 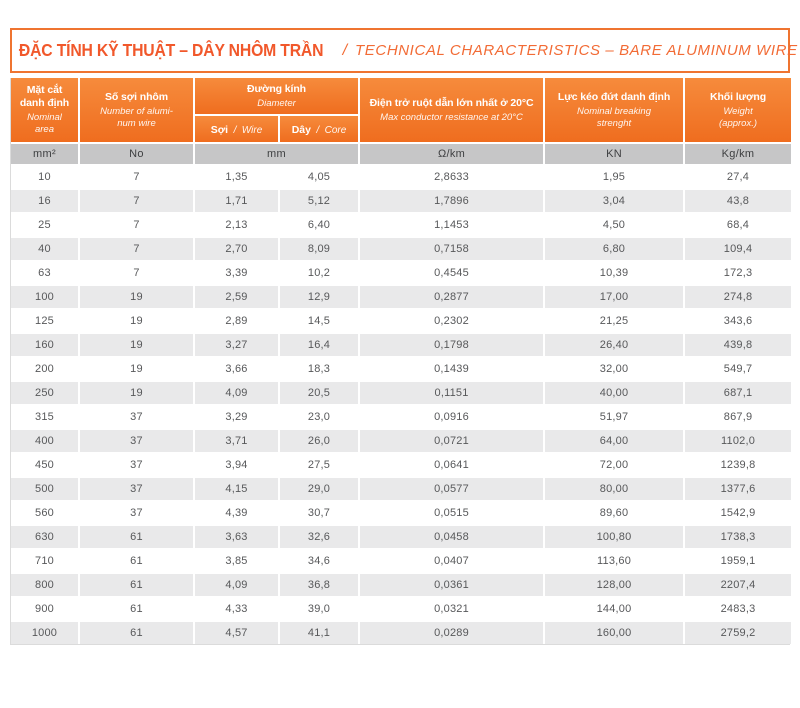 I want to click on cell: 80,00, so click(x=614, y=489).